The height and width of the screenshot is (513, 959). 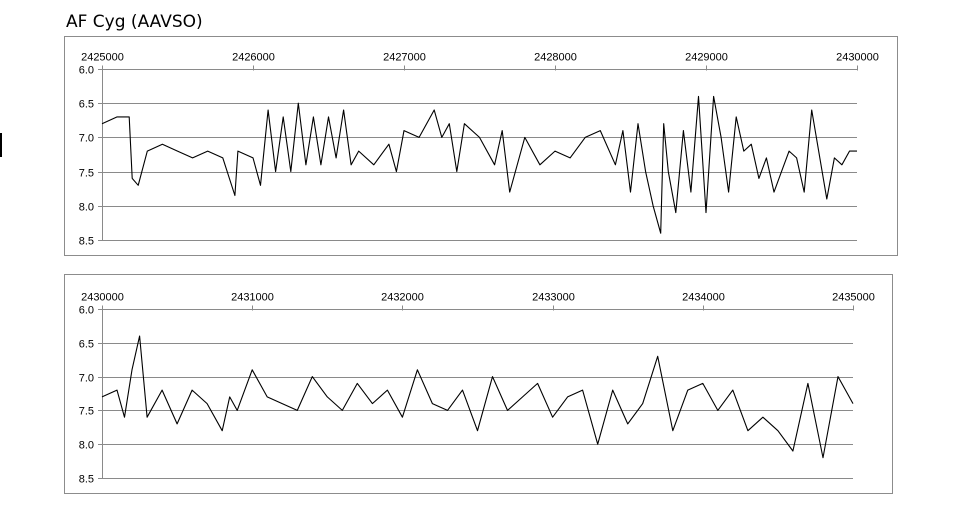 I want to click on x-tick-label: 2431000, so click(x=252, y=298).